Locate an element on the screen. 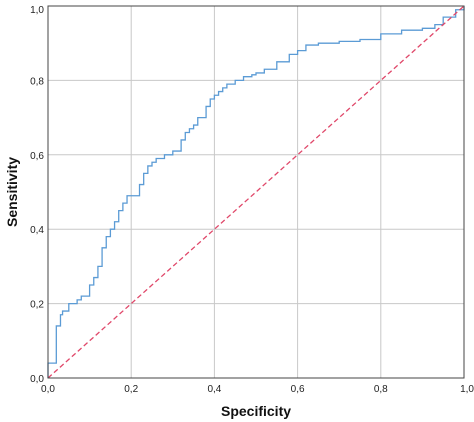 This screenshot has width=474, height=422. x-tick-label: 0,0 is located at coordinates (48, 389).